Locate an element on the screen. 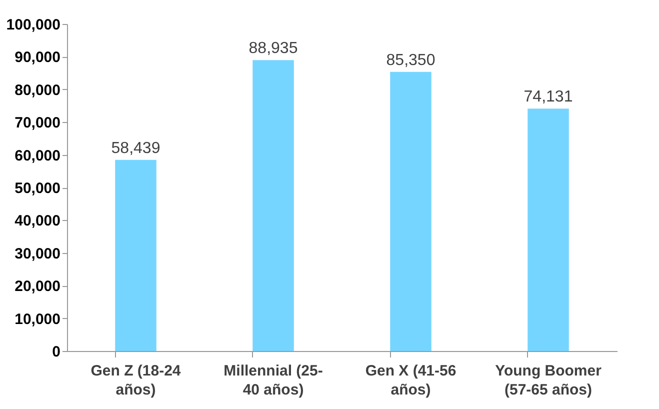 The image size is (659, 409). y-tick-label: 20,000 is located at coordinates (37, 287).